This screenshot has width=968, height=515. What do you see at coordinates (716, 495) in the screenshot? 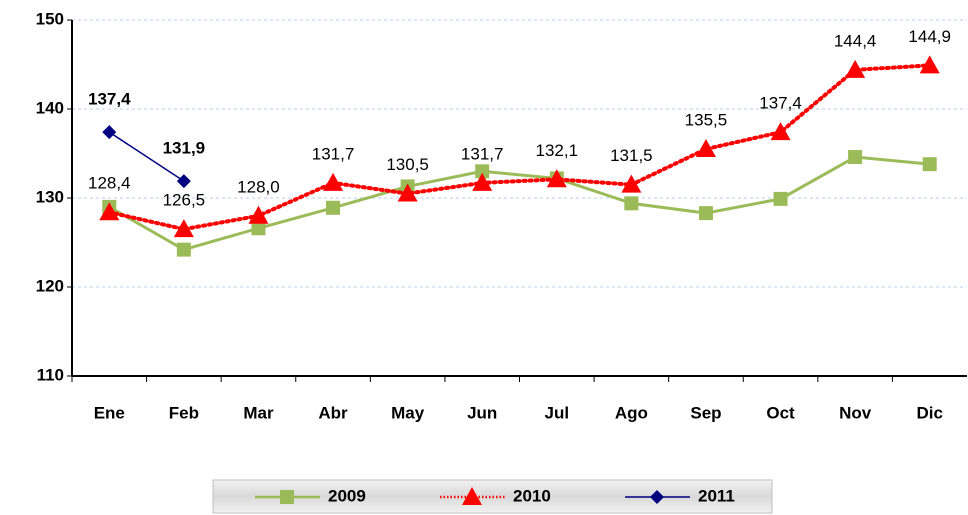
I see `legend-label: 2011` at bounding box center [716, 495].